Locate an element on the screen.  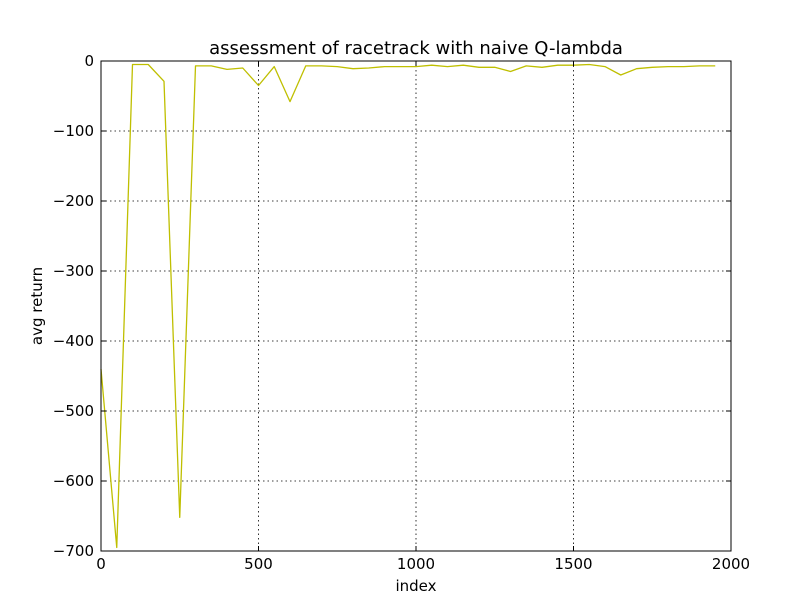
x-tick-labels: 0 500 1000 1500 2000 is located at coordinates (423, 564).